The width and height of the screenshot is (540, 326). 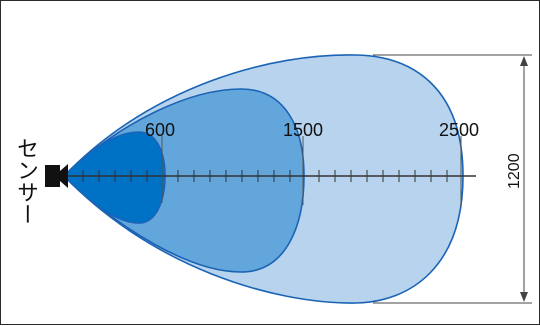 I want to click on distance-label-600: 600, so click(x=160, y=130).